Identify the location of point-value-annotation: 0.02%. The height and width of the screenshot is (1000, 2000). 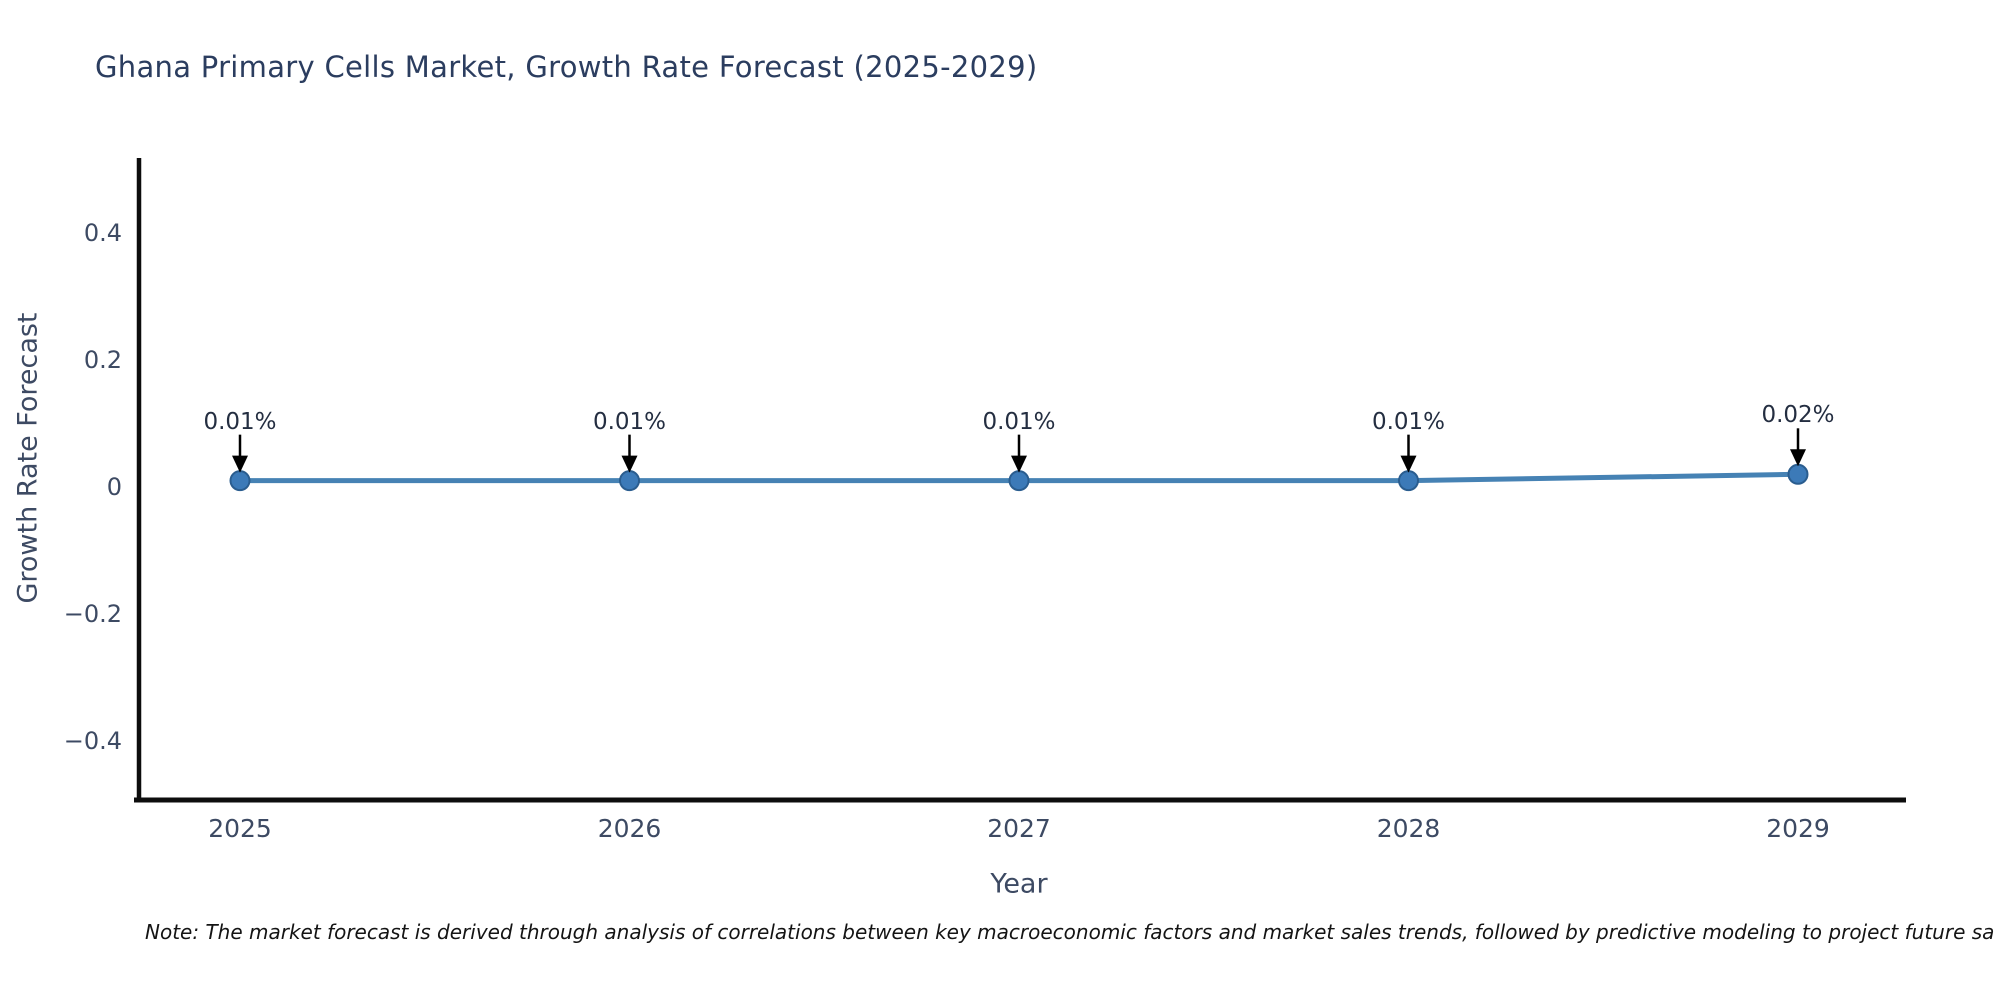
(1798, 415).